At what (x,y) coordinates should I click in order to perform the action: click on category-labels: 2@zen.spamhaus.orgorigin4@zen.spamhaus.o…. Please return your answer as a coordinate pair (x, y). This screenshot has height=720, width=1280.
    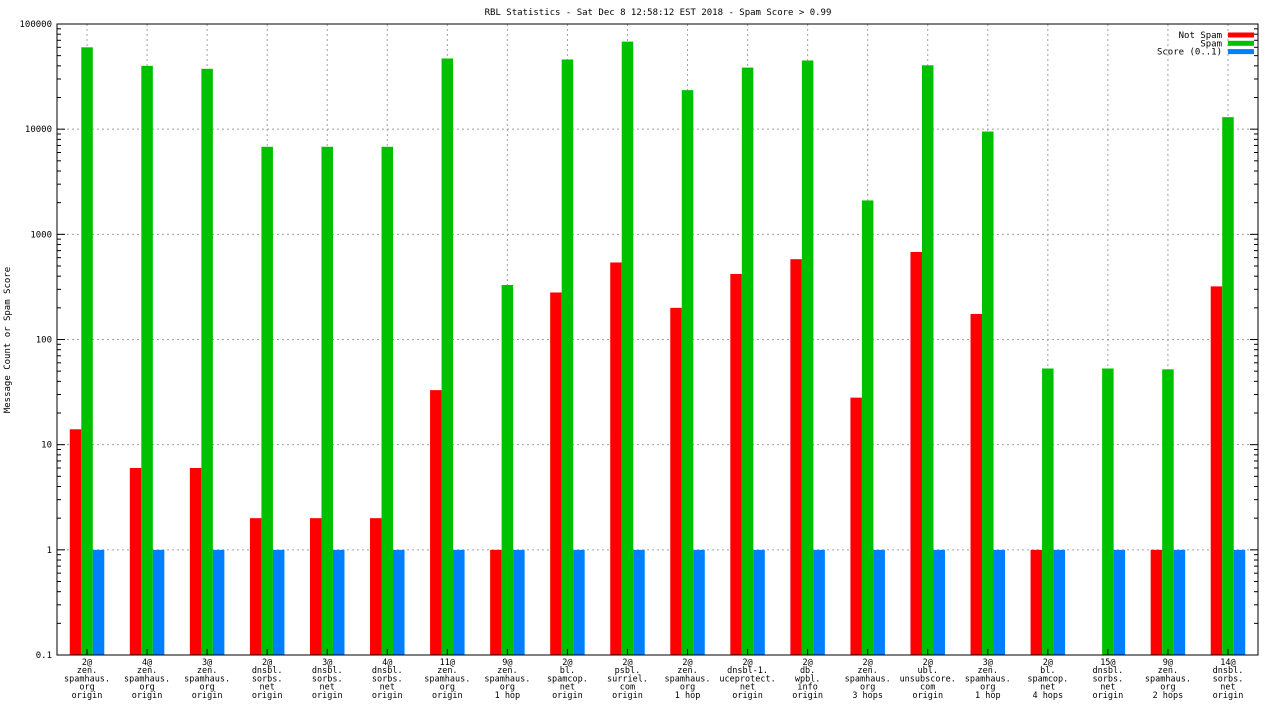
    Looking at the image, I should click on (653, 679).